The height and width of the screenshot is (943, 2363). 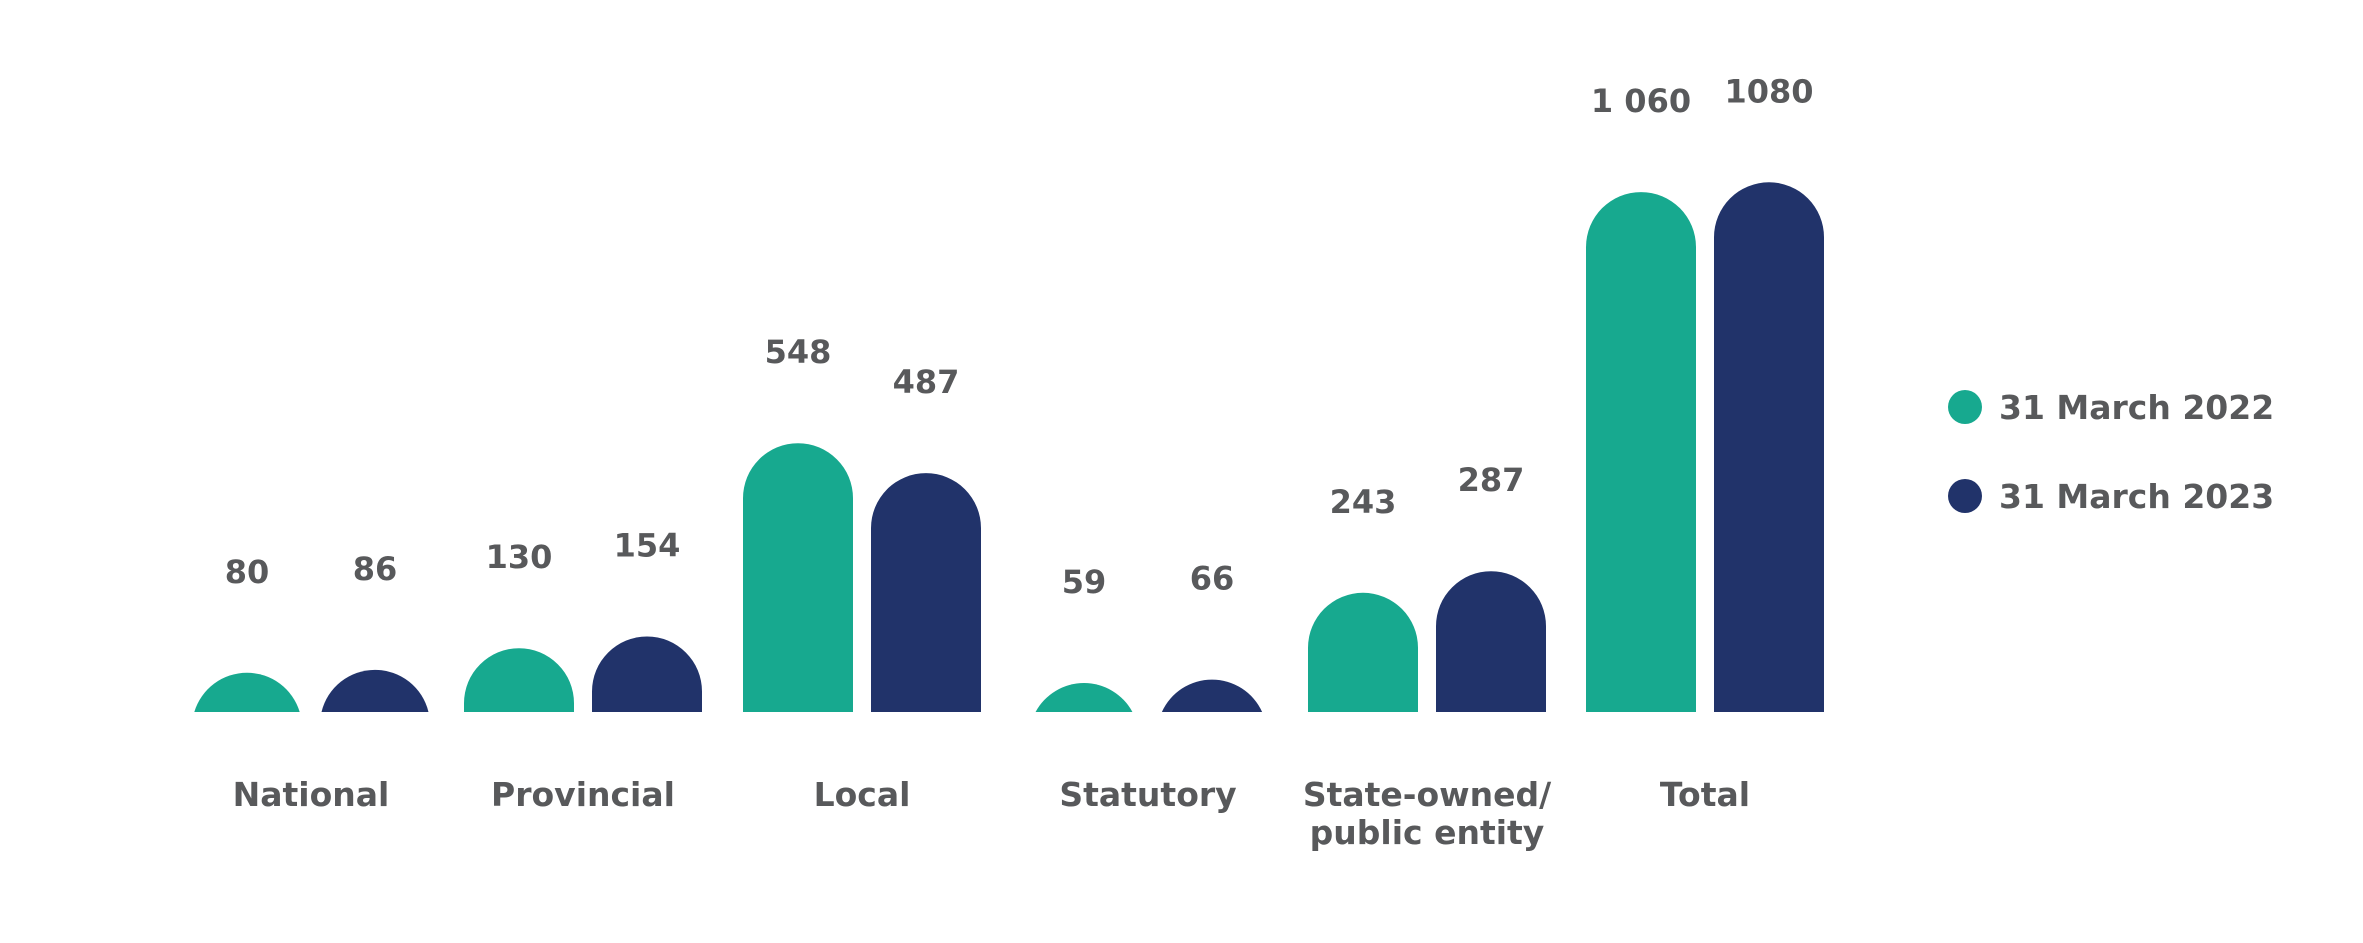 What do you see at coordinates (1427, 832) in the screenshot?
I see `category-label-4-1: public entity` at bounding box center [1427, 832].